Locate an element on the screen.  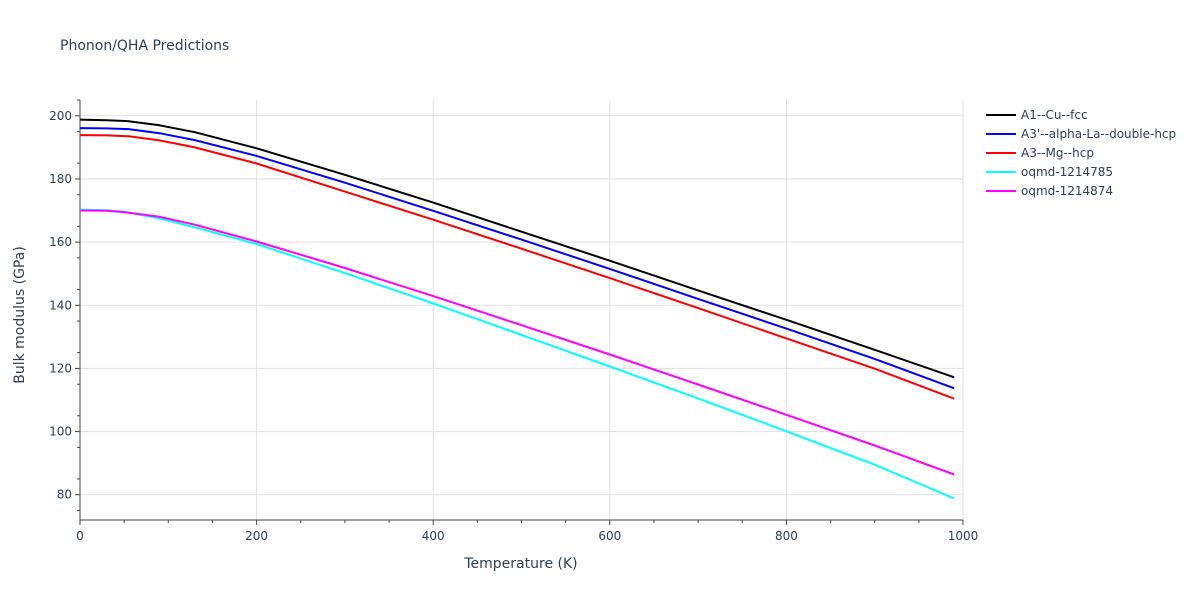
y-tick-label: 80 is located at coordinates (64, 495).